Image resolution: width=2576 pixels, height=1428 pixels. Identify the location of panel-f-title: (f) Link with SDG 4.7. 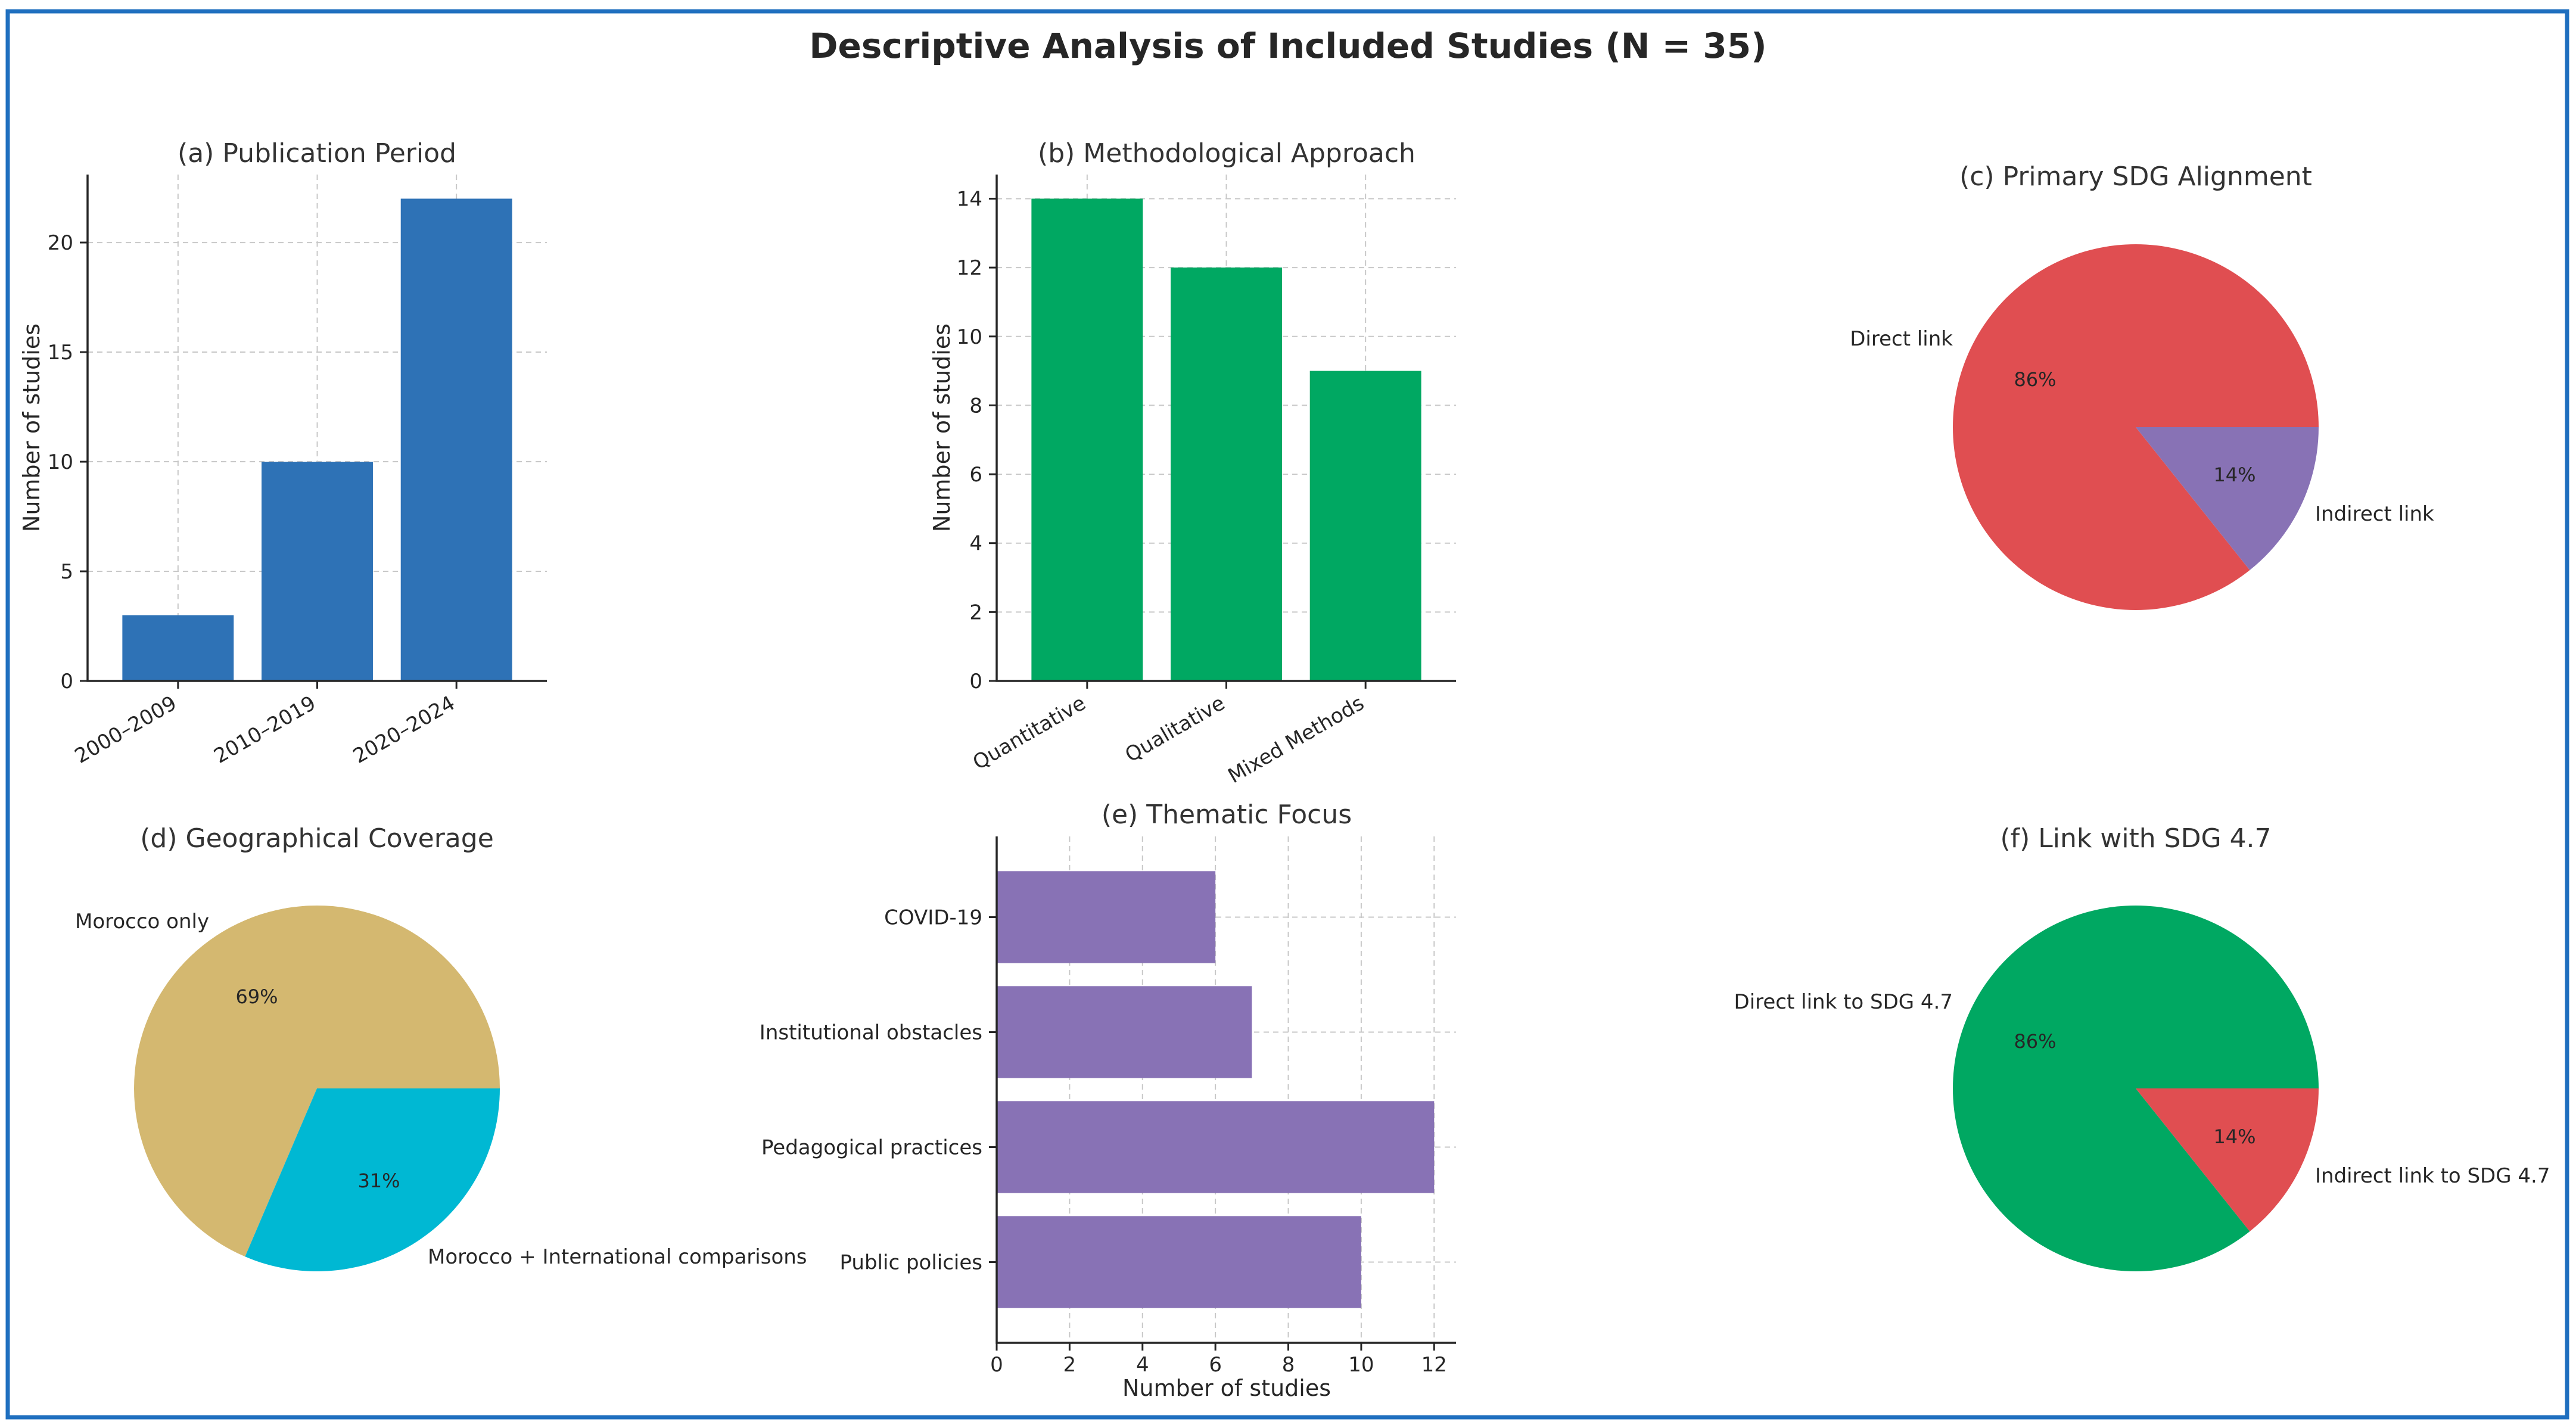
(2135, 838).